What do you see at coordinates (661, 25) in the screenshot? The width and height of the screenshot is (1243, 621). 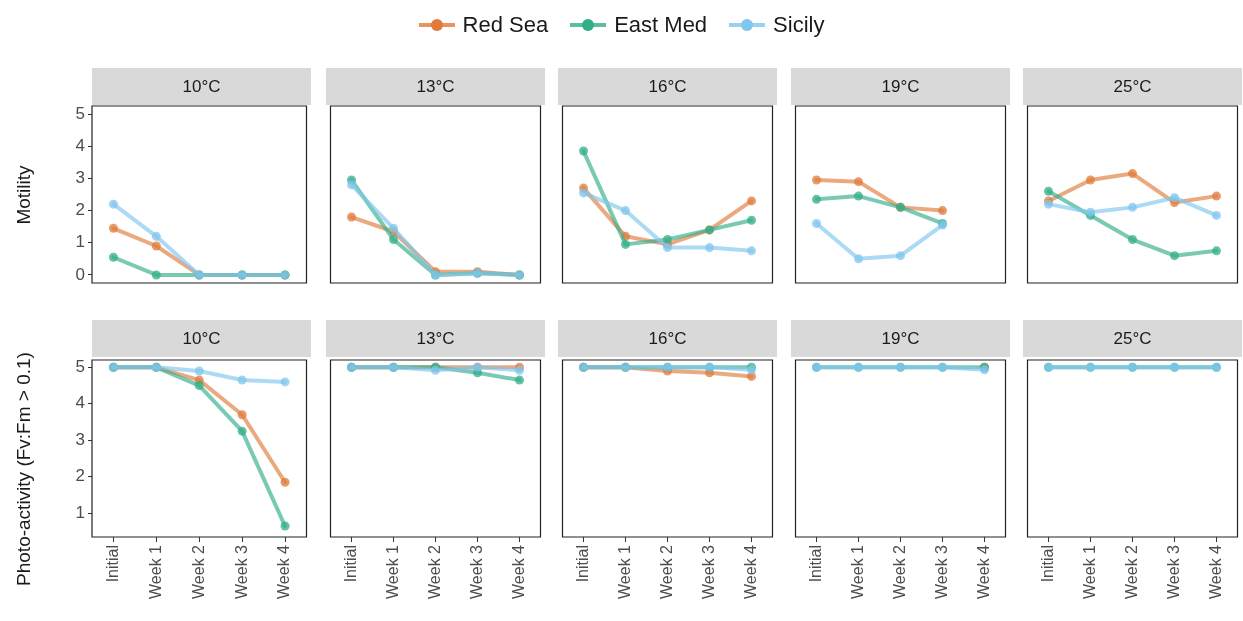 I see `legend-label: East Med` at bounding box center [661, 25].